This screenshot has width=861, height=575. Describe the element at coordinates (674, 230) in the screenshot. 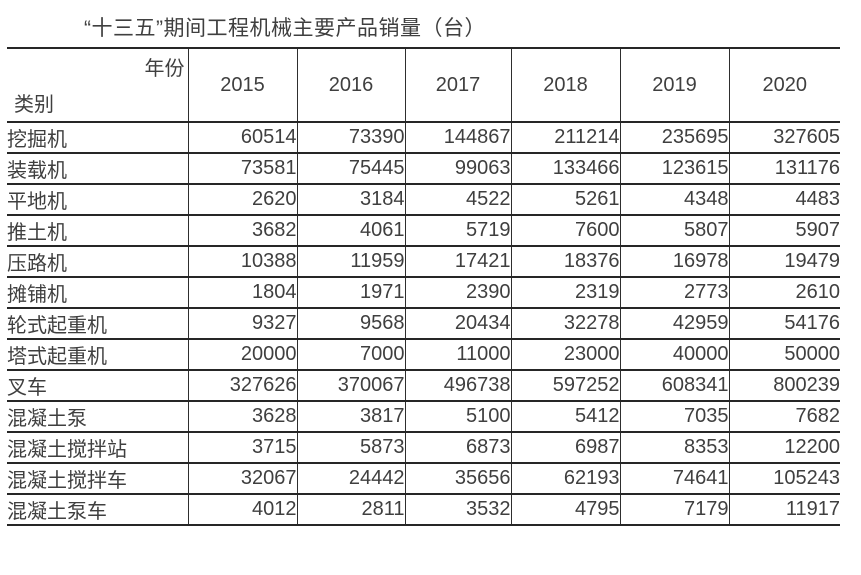

I see `value-cell: 5807` at that location.